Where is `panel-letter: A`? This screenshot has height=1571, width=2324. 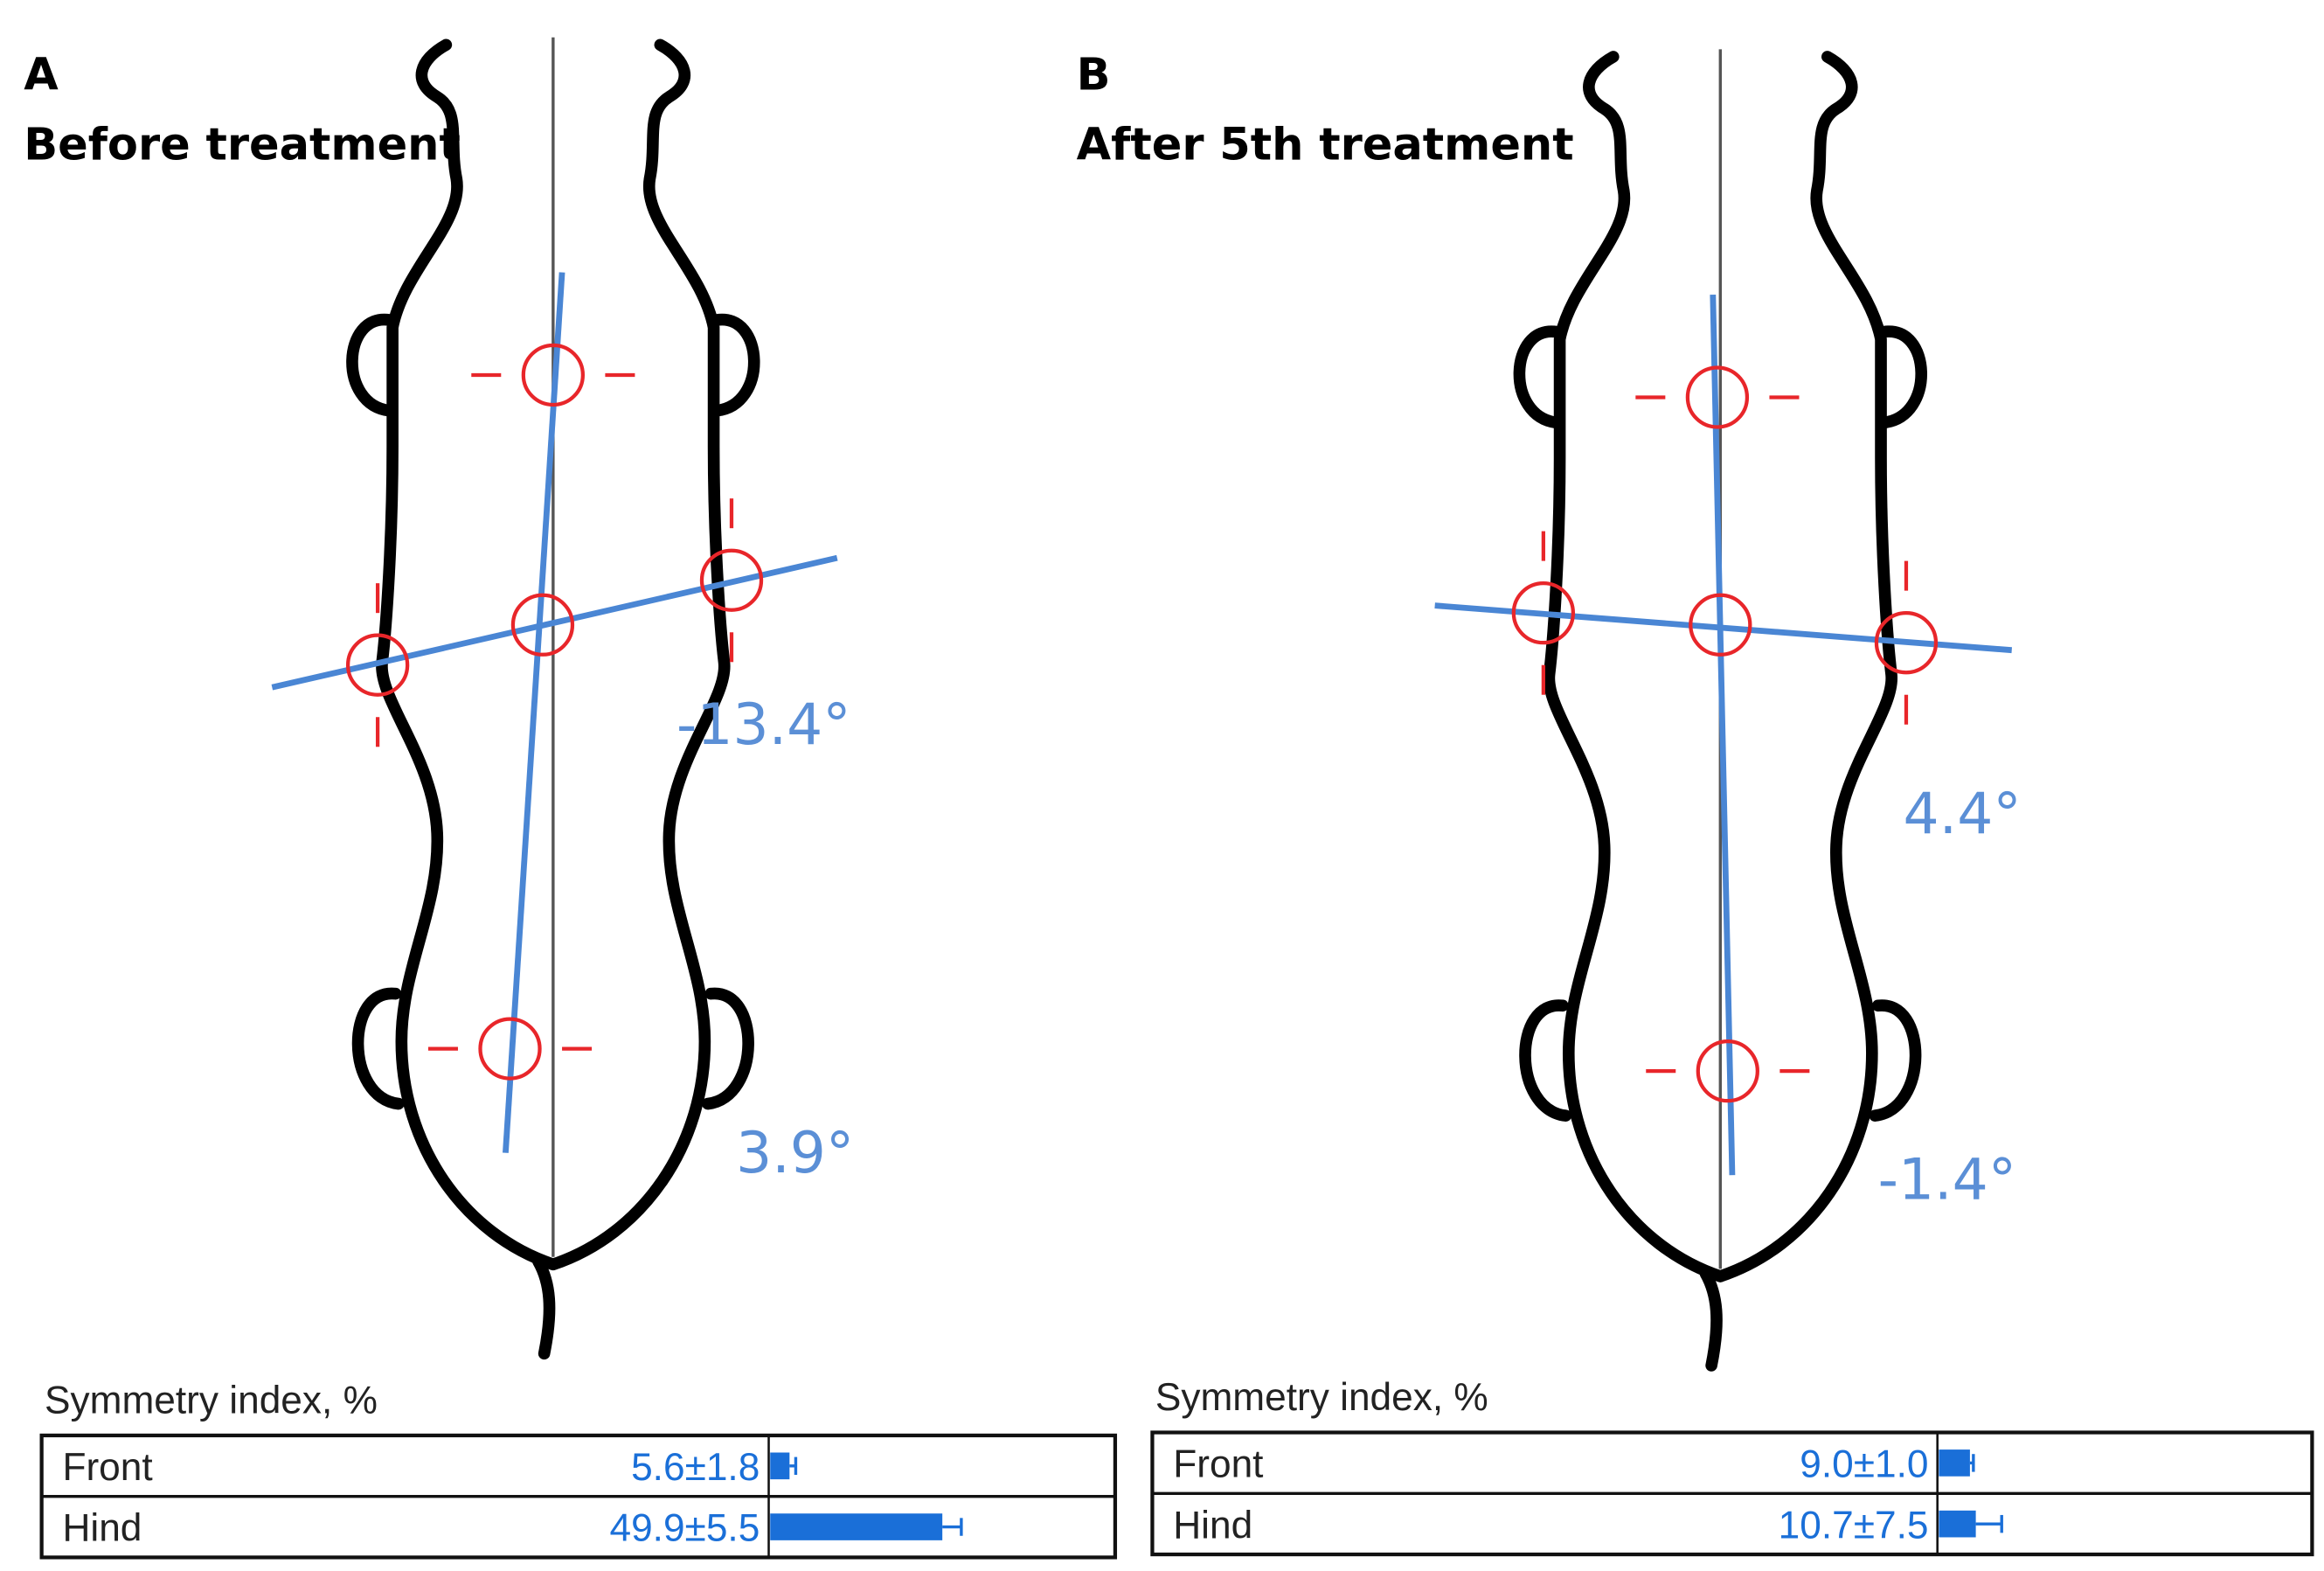 panel-letter: A is located at coordinates (41, 75).